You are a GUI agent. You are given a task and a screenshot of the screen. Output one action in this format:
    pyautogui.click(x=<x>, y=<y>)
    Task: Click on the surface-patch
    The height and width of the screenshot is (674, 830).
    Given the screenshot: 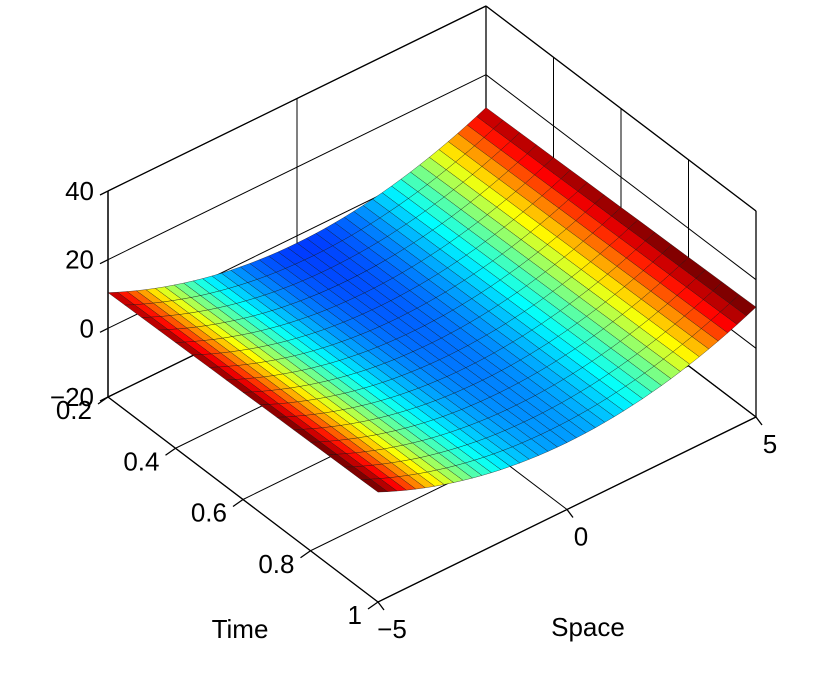 What is the action you would take?
    pyautogui.click(x=374, y=485)
    